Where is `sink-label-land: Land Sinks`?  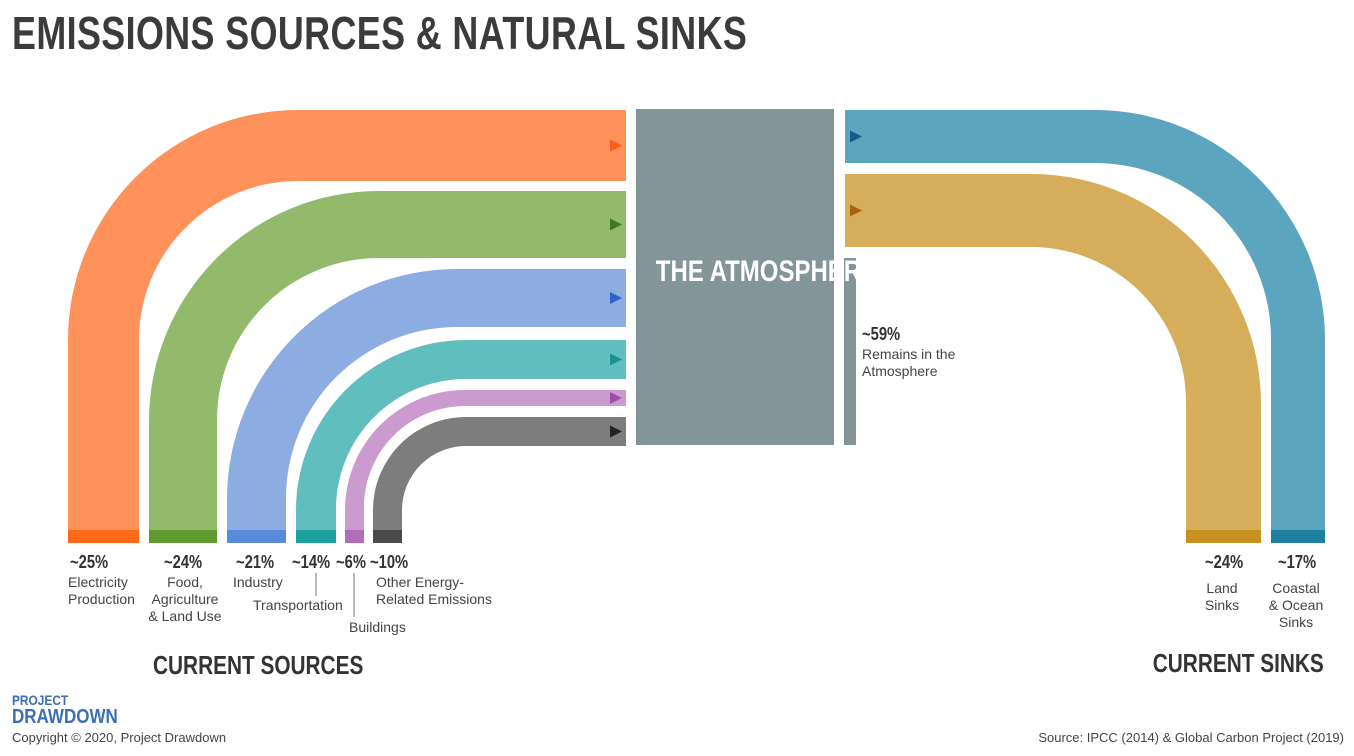
sink-label-land: Land Sinks is located at coordinates (1222, 596).